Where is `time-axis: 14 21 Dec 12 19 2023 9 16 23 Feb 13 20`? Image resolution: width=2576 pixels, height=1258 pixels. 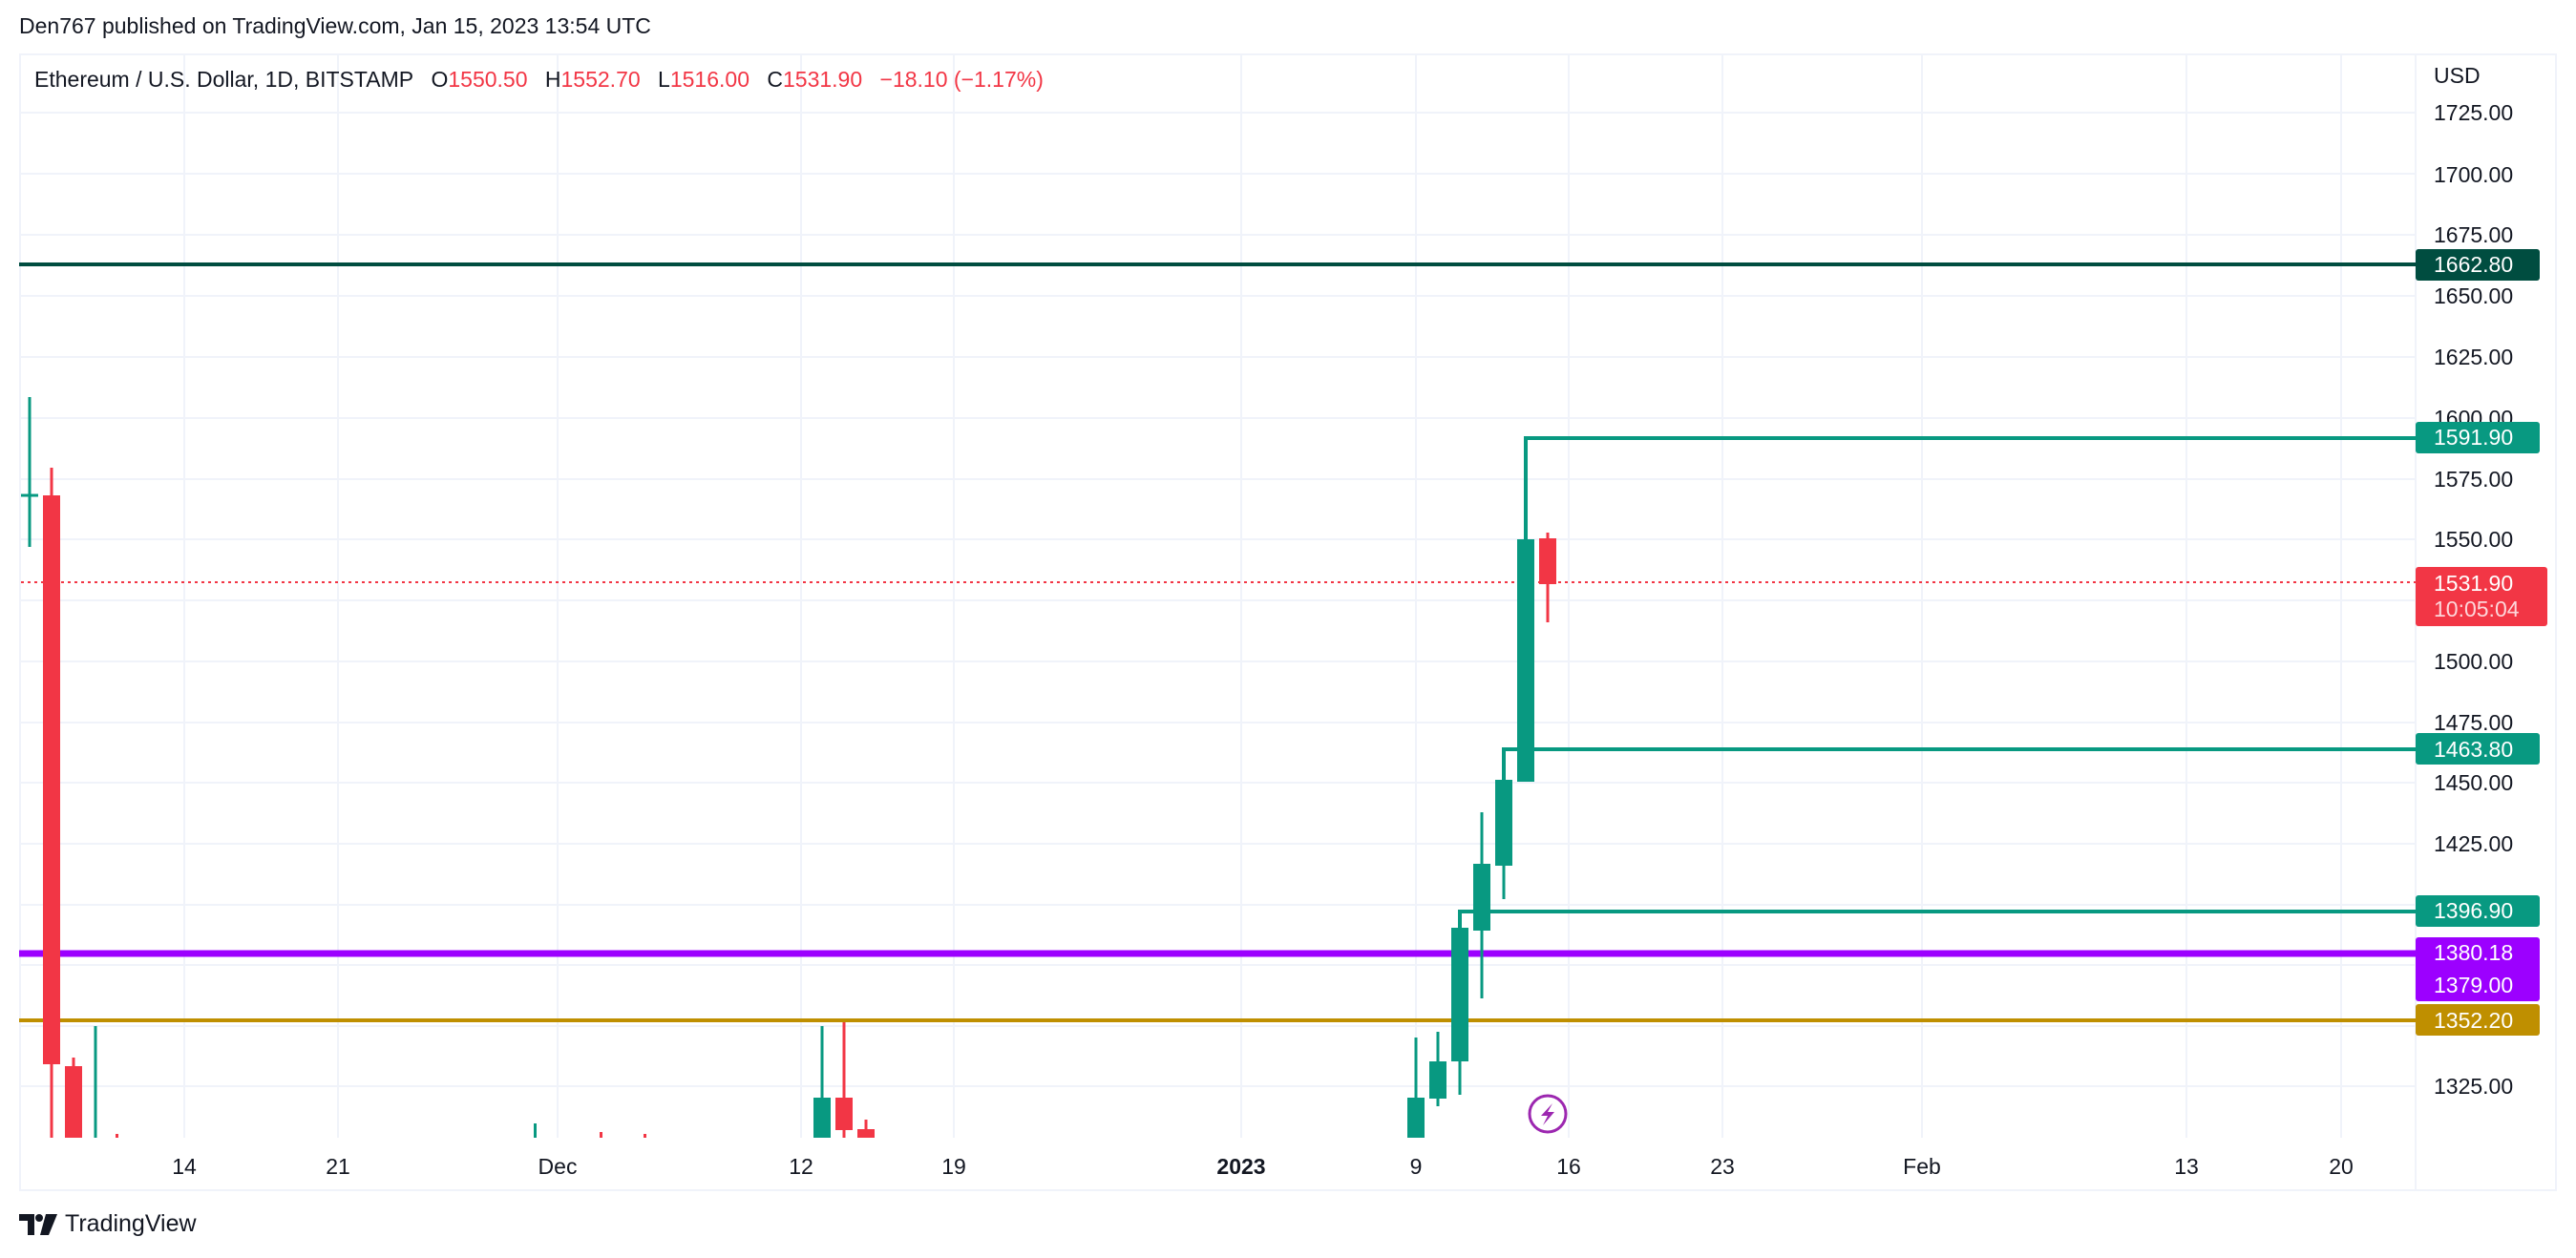
time-axis: 14 21 Dec 12 19 2023 9 16 23 Feb 13 20 is located at coordinates (1263, 1167).